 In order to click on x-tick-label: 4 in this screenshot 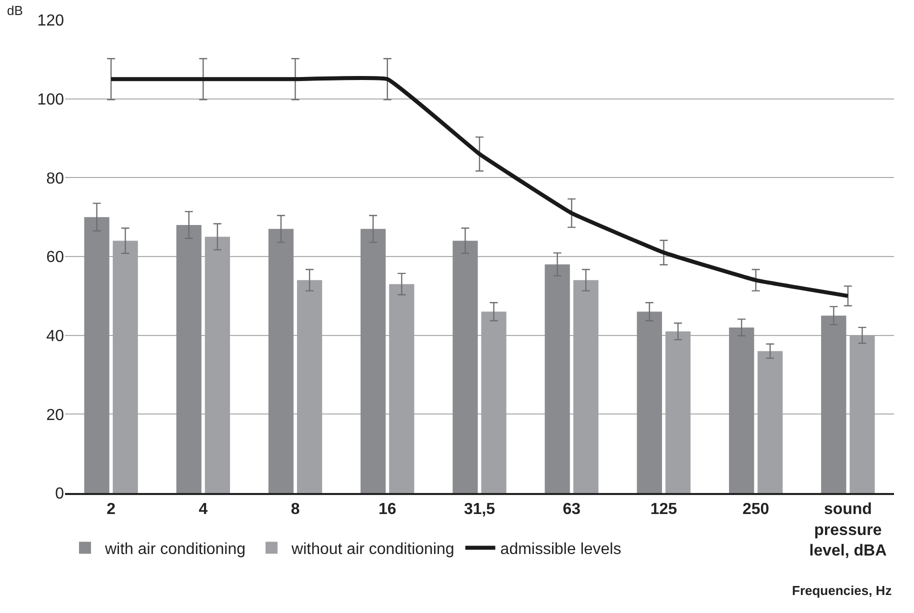, I will do `click(203, 509)`.